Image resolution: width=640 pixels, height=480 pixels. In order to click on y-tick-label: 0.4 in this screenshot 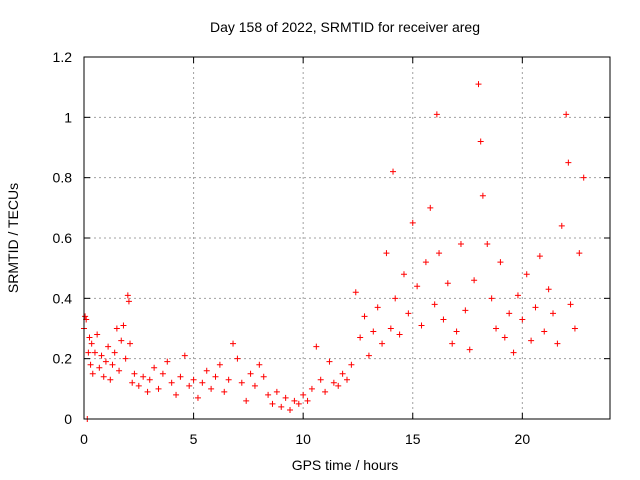, I will do `click(63, 298)`.